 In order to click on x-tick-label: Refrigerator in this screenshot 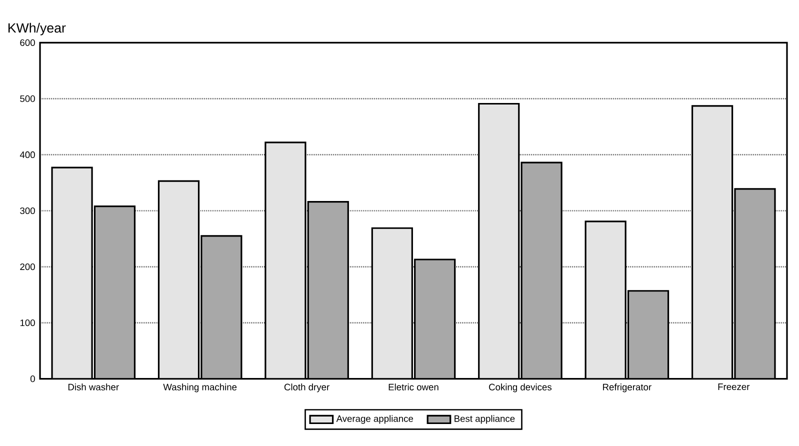, I will do `click(627, 388)`.